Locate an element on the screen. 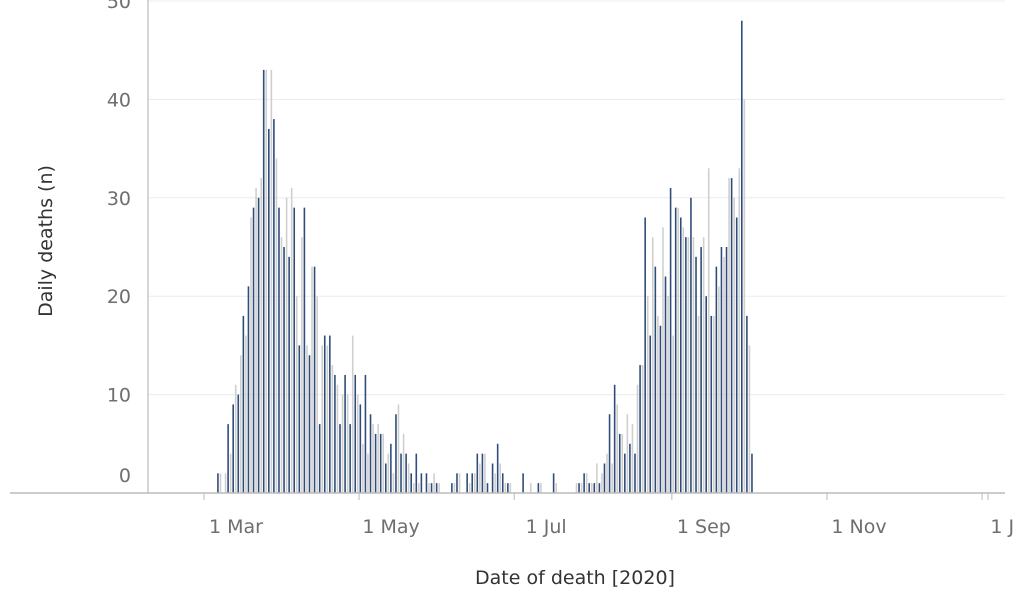  y-tick-label: 10 is located at coordinates (119, 396).